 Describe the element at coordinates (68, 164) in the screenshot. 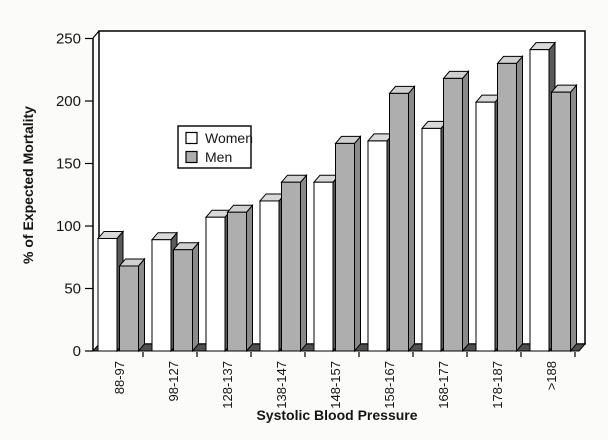

I see `y-tick-label-150: 150` at that location.